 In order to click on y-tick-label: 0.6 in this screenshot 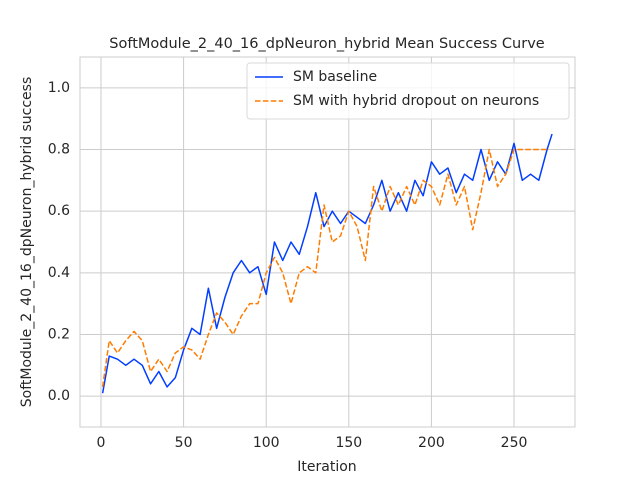, I will do `click(59, 211)`.